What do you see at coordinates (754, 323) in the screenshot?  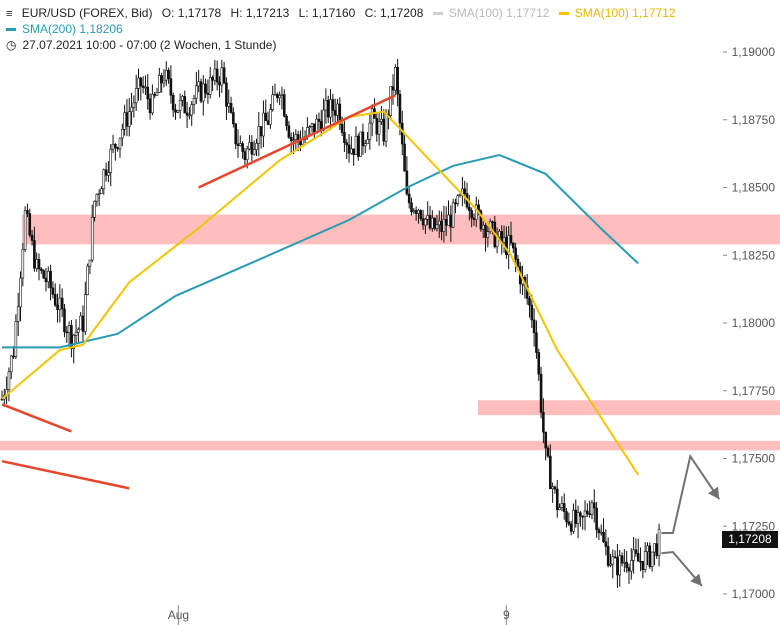 I see `y-tick-label: 1,18000` at bounding box center [754, 323].